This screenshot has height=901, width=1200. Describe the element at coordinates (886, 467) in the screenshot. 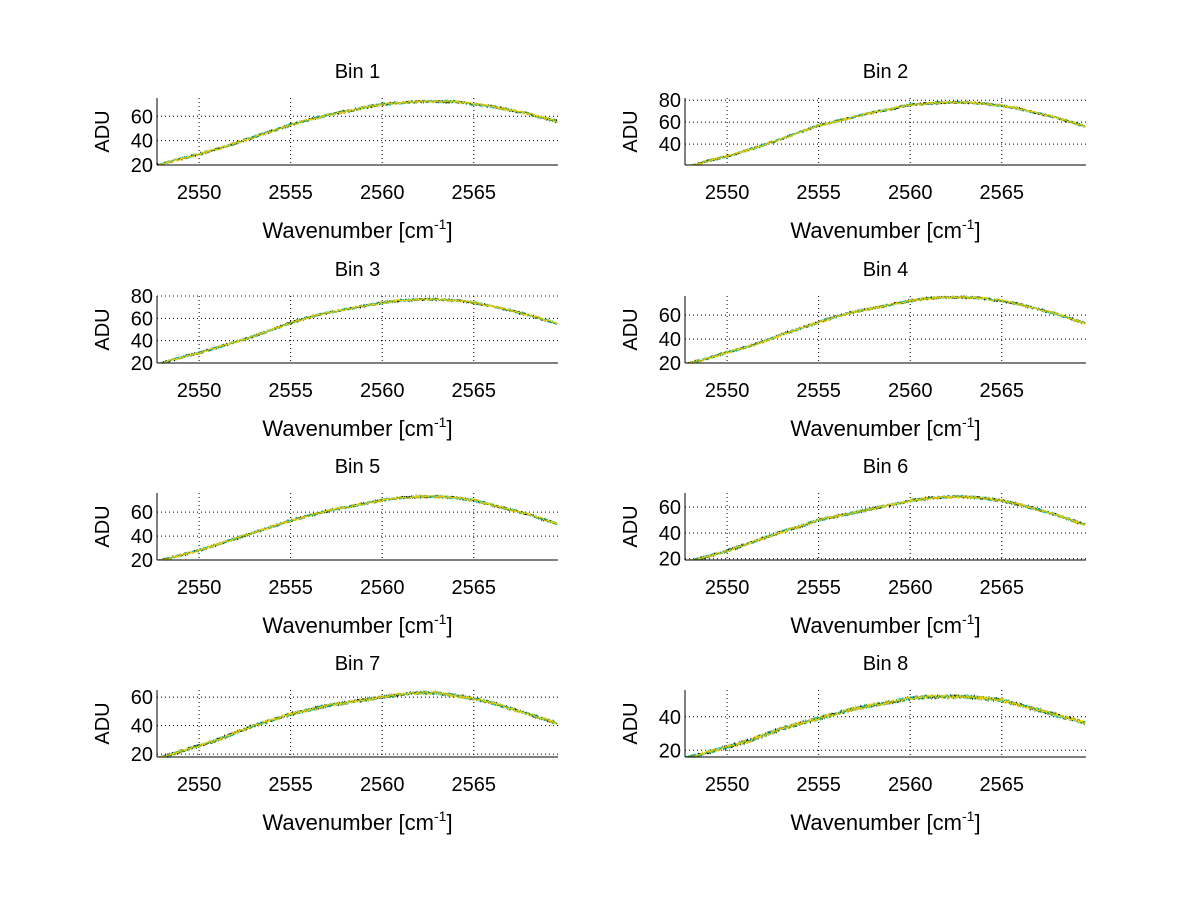

I see `subplot-title: Bin 6` at that location.